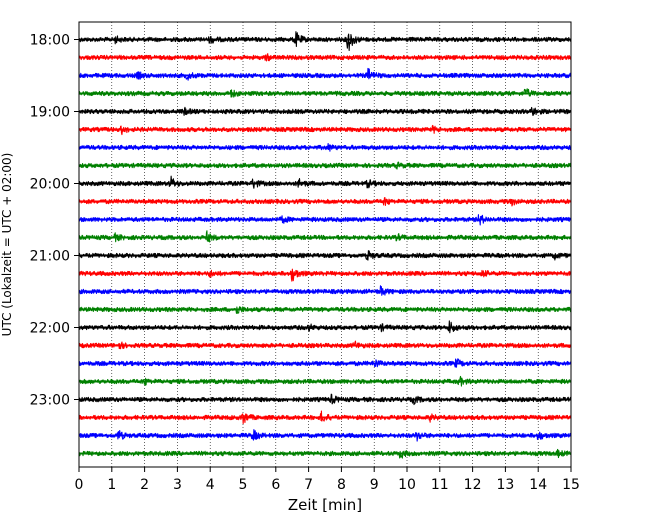  What do you see at coordinates (275, 485) in the screenshot?
I see `x-tick-label: 6` at bounding box center [275, 485].